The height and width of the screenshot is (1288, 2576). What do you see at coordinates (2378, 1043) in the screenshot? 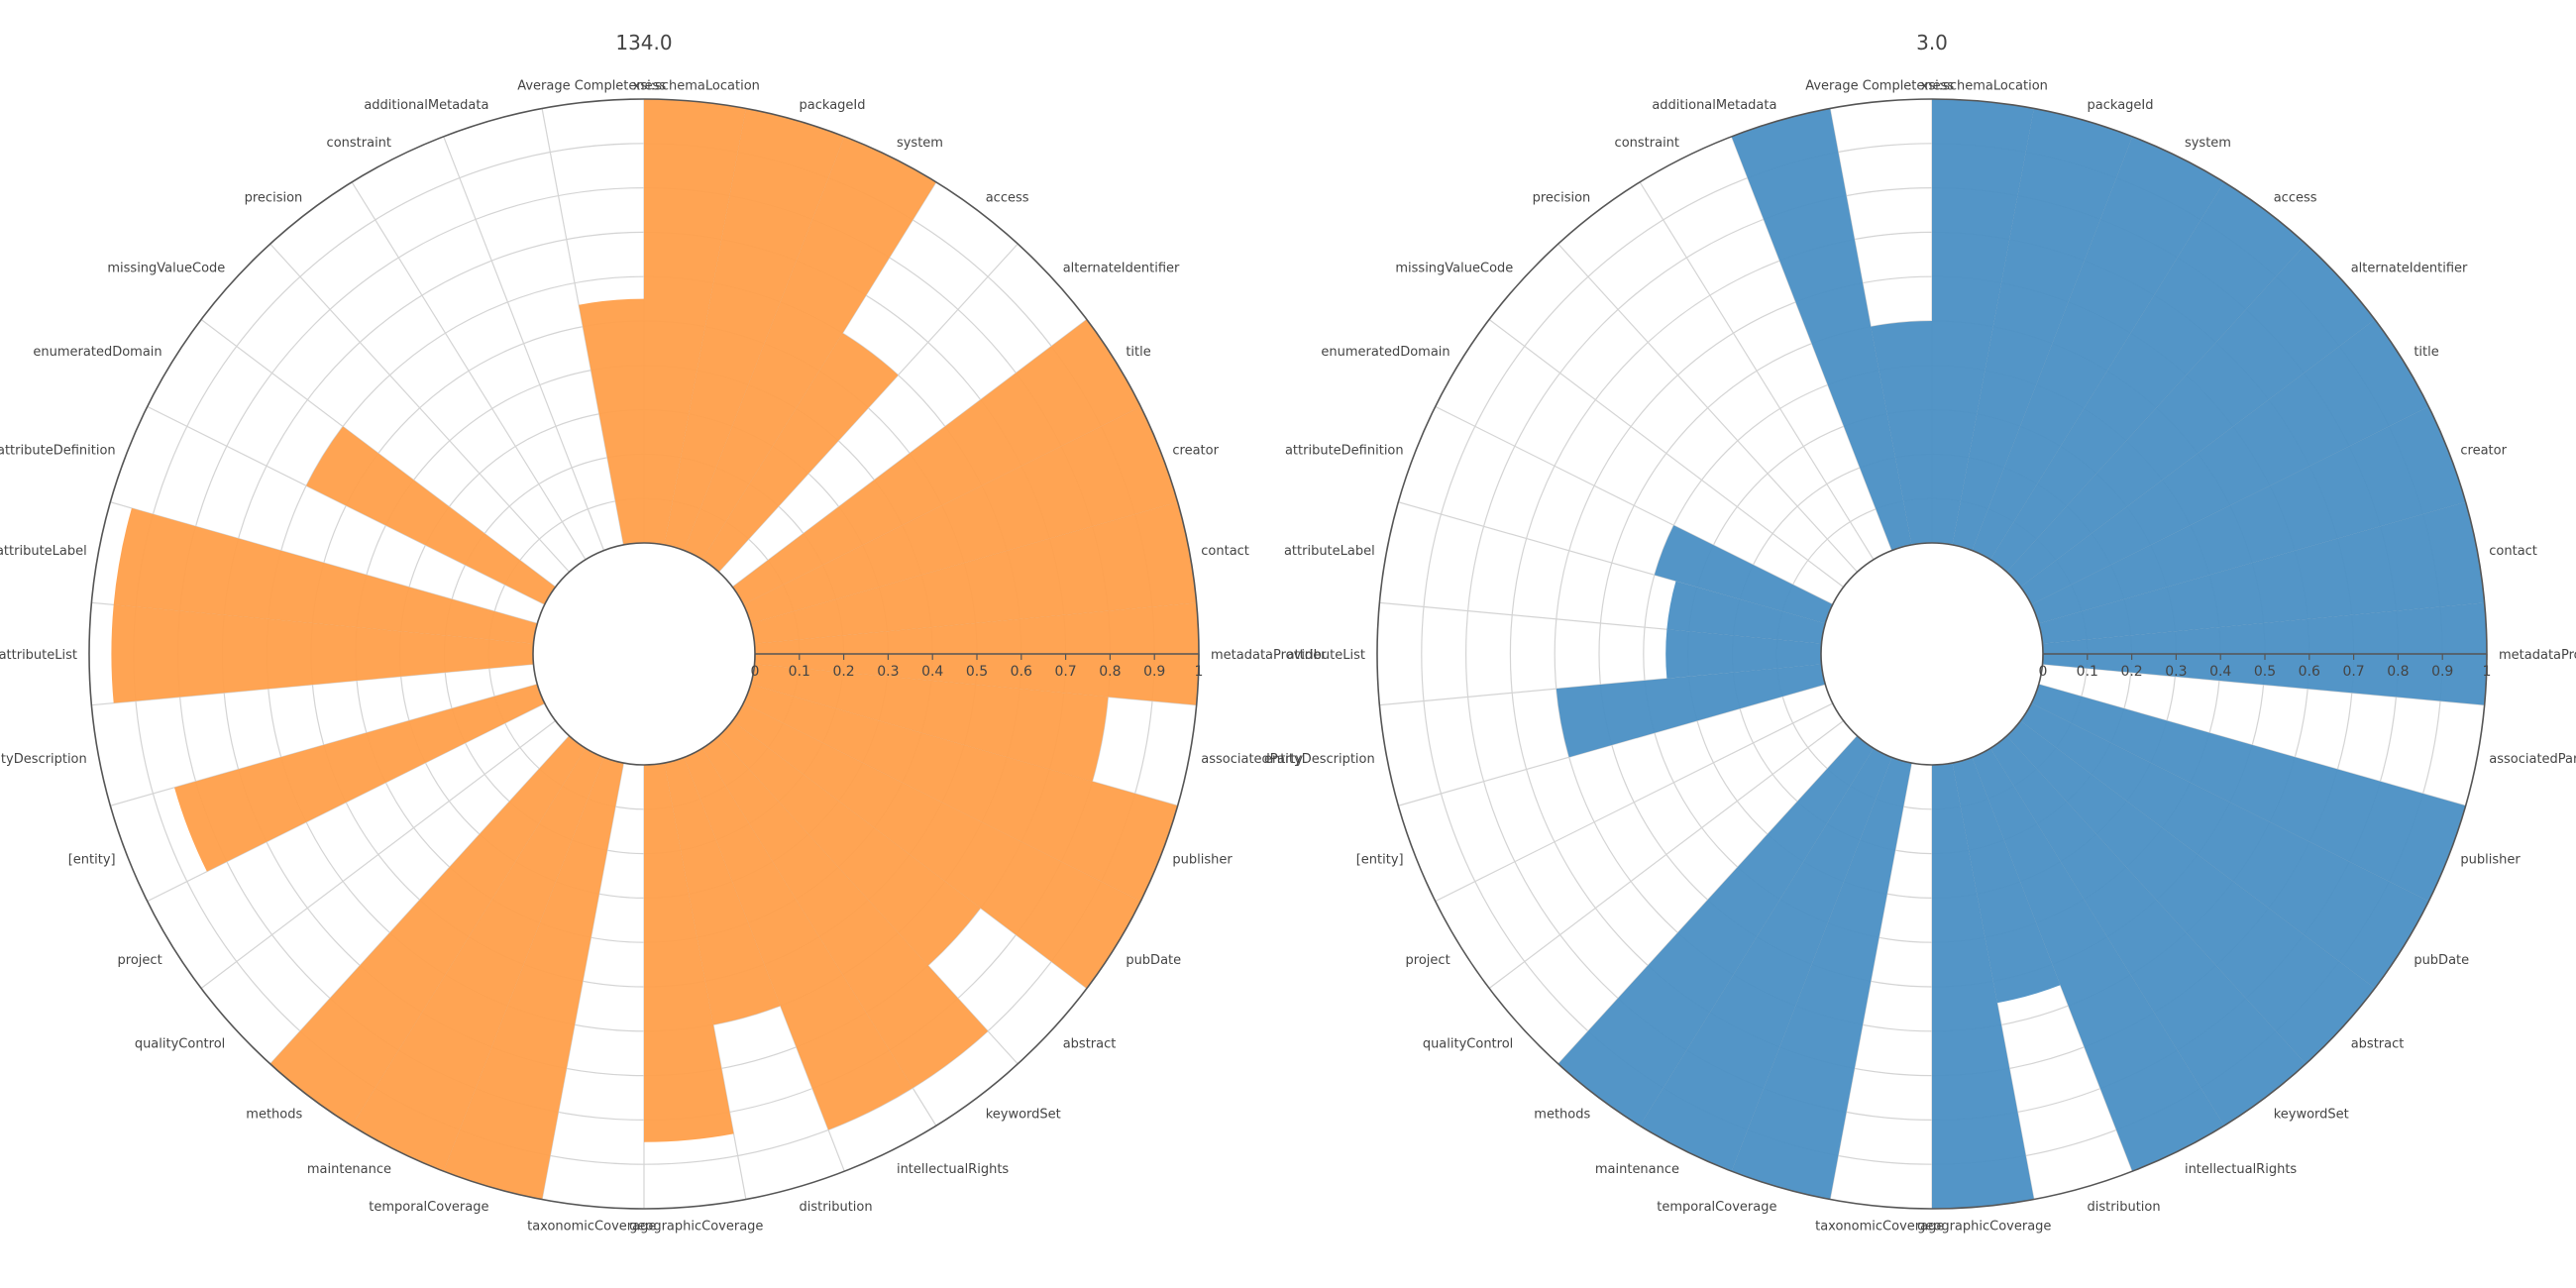
I see `category-label: abstract` at bounding box center [2378, 1043].